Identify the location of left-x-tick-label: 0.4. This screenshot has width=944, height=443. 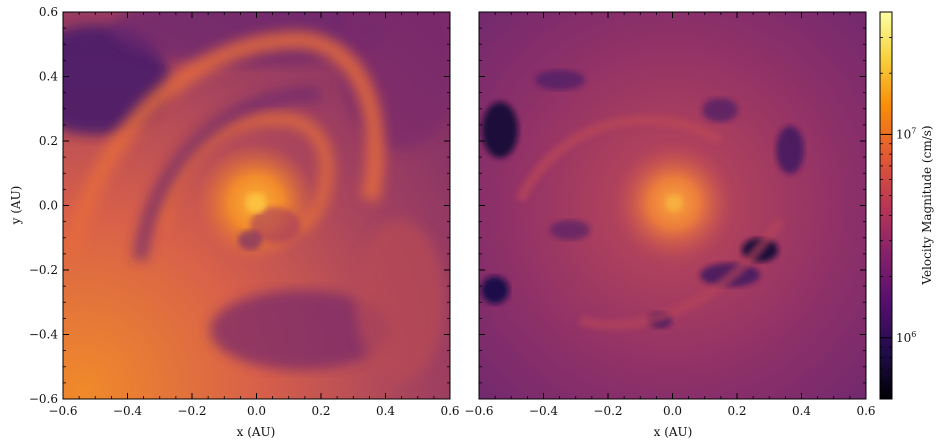
(385, 411).